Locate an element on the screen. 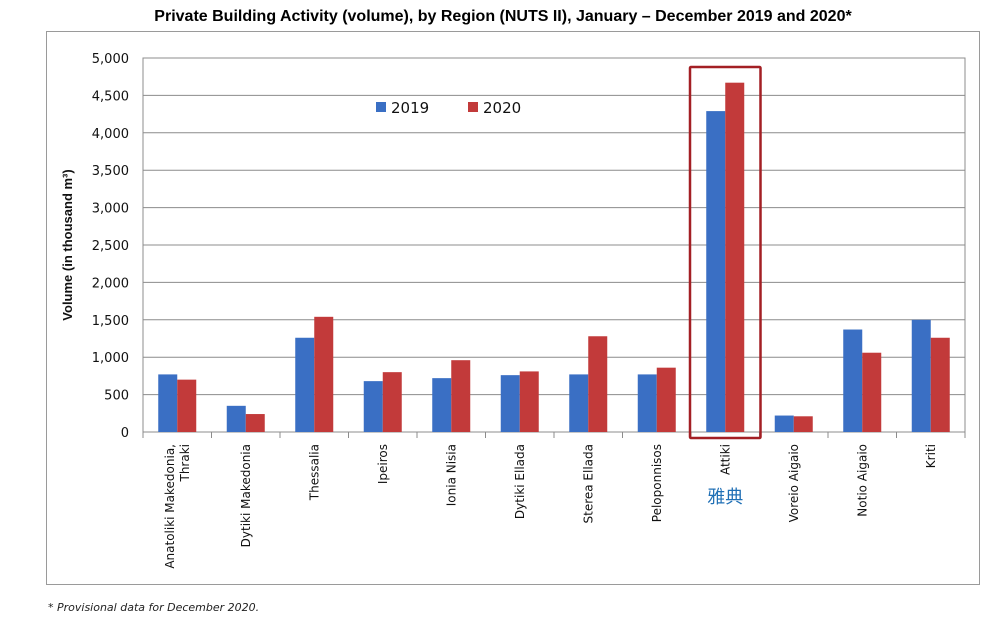 The height and width of the screenshot is (618, 1006). y-tick-label: 4,000 is located at coordinates (110, 134).